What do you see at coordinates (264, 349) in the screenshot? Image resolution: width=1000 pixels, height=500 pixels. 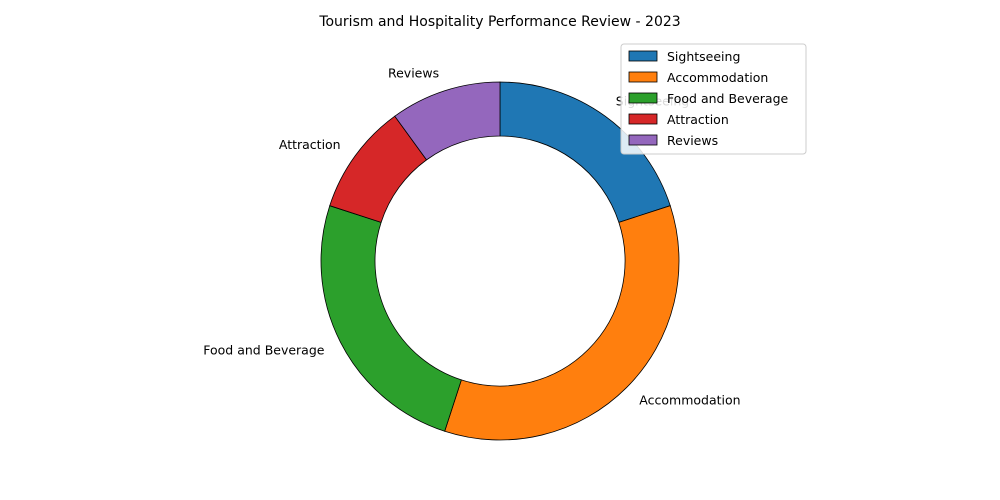 I see `slice-label-food-and-beverage: Food and Beverage` at bounding box center [264, 349].